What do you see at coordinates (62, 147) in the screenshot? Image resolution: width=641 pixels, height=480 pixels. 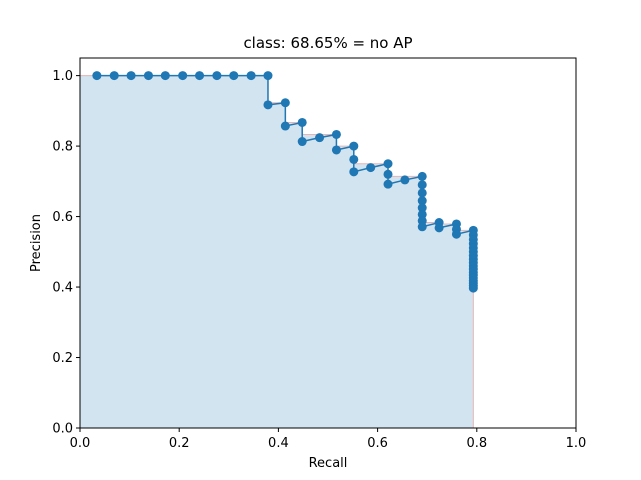 I see `y-tick-label-4: 0.8` at bounding box center [62, 147].